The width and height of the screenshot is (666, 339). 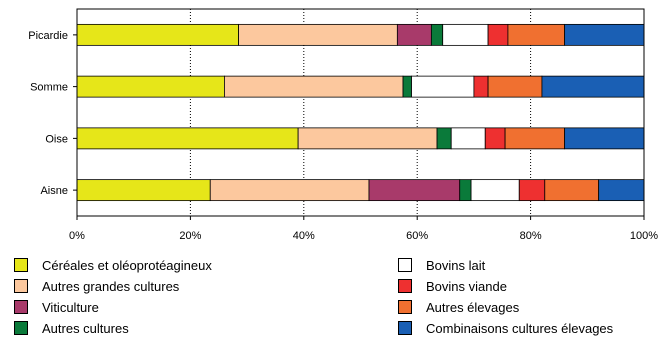 What do you see at coordinates (54, 191) in the screenshot?
I see `category-label: Aisne` at bounding box center [54, 191].